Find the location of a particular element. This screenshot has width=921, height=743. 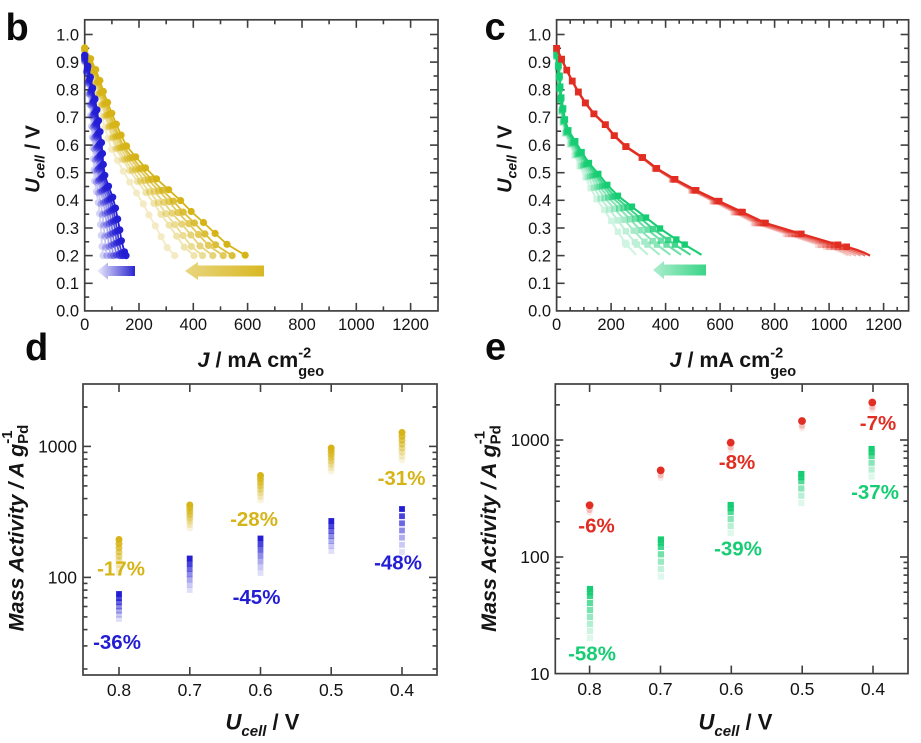

svg-text: -31% is located at coordinates (402, 478).